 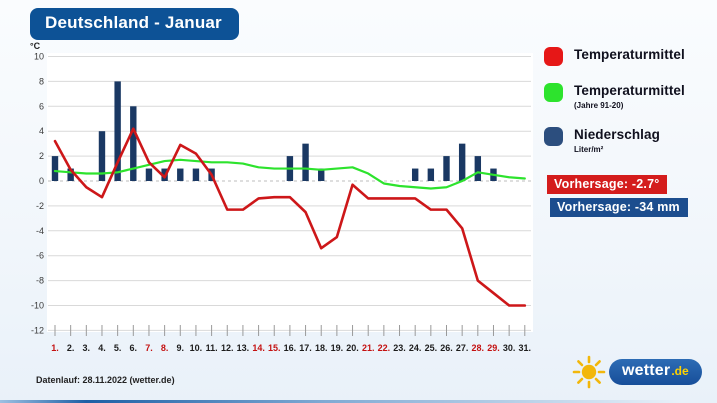 What do you see at coordinates (525, 348) in the screenshot?
I see `x-tick-label: 31.` at bounding box center [525, 348].